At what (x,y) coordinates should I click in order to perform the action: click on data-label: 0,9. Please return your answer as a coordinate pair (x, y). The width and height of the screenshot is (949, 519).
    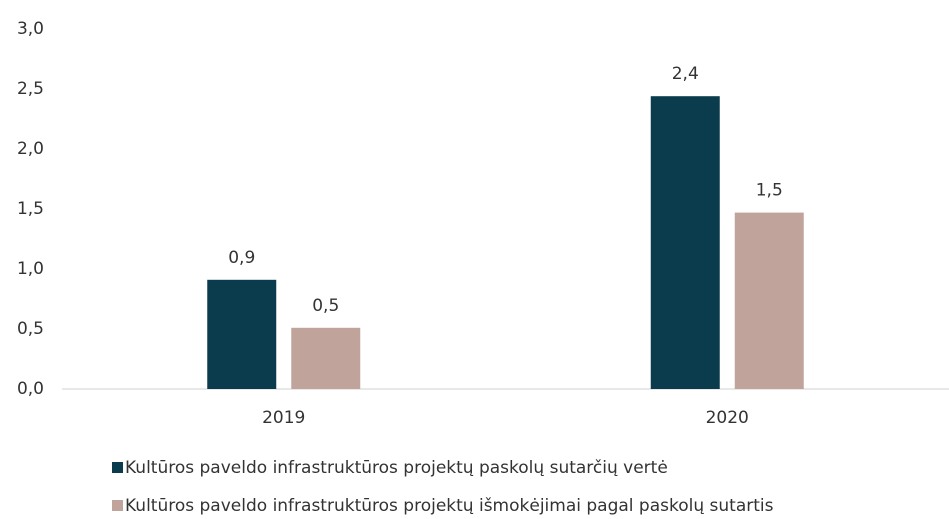
    Looking at the image, I should click on (241, 258).